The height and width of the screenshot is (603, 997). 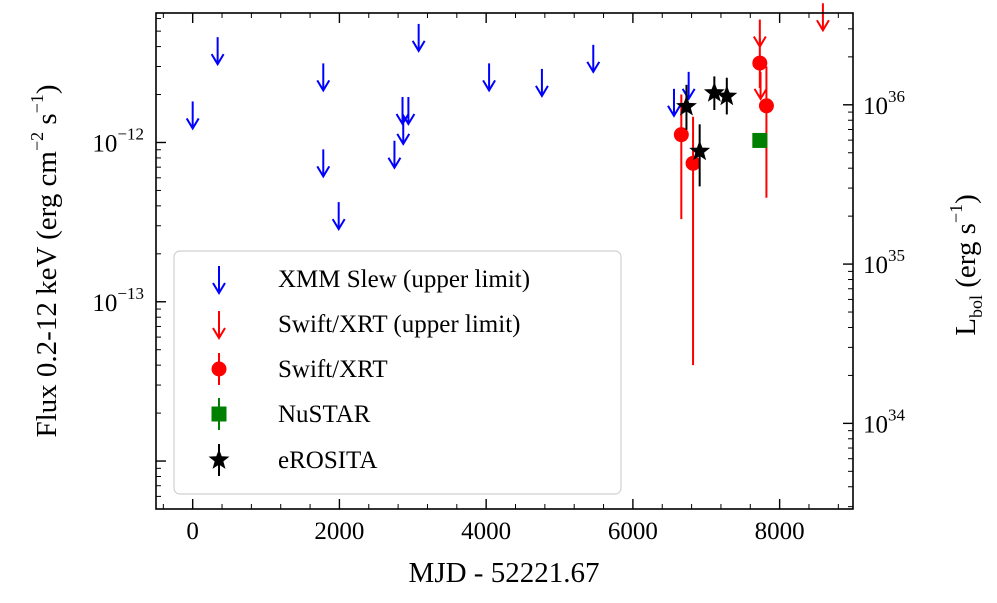 What do you see at coordinates (333, 369) in the screenshot?
I see `legend-label-swift: Swift/XRT` at bounding box center [333, 369].